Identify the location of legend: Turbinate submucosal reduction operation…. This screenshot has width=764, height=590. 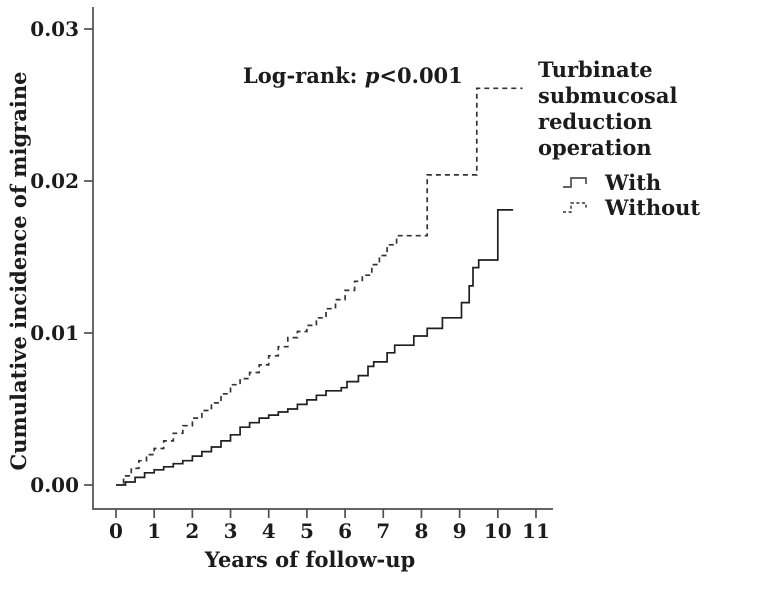
(651, 138).